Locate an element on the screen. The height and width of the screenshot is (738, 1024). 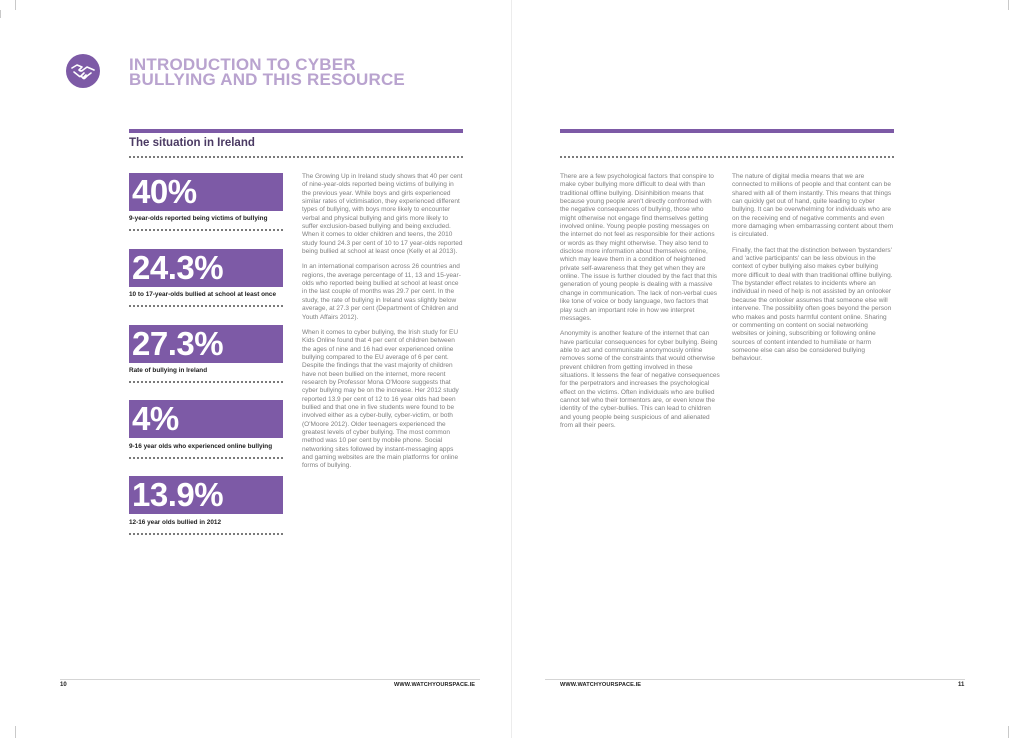
page-number: 11 is located at coordinates (961, 685).